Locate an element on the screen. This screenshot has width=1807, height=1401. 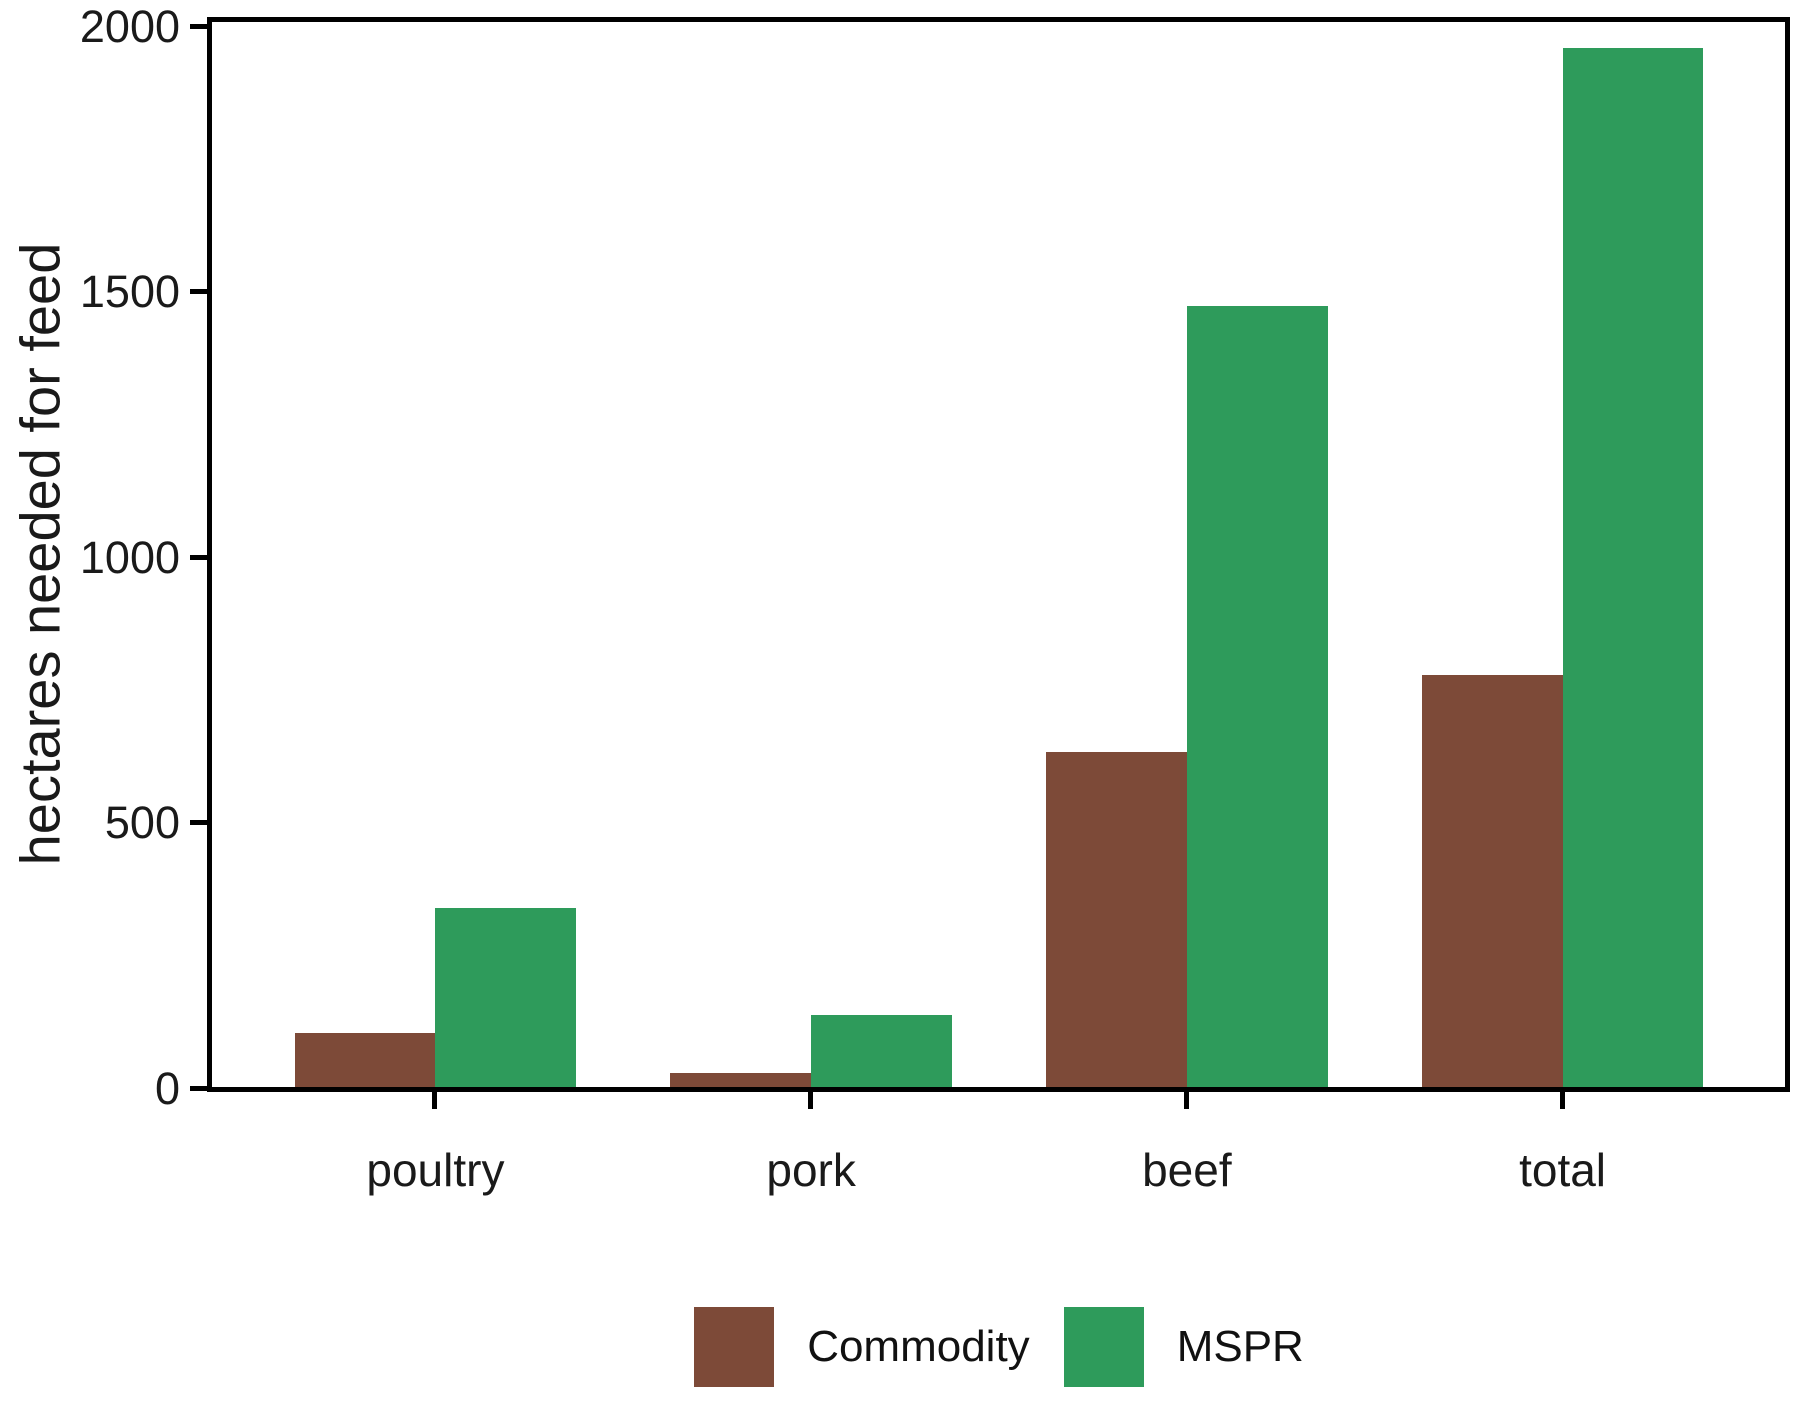
y-tick-label: 1500 is located at coordinates (129, 292).